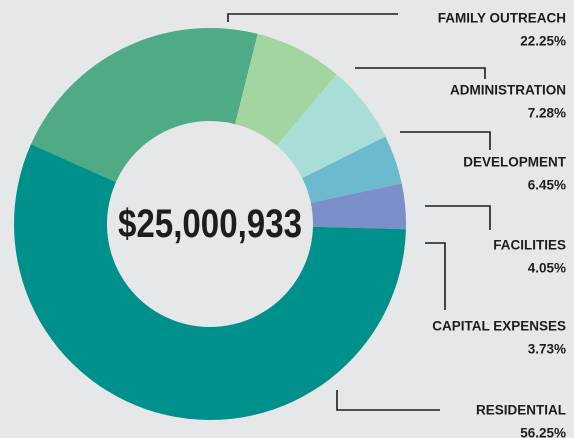  I want to click on legend-label: DEVELOPMENT, so click(515, 162).